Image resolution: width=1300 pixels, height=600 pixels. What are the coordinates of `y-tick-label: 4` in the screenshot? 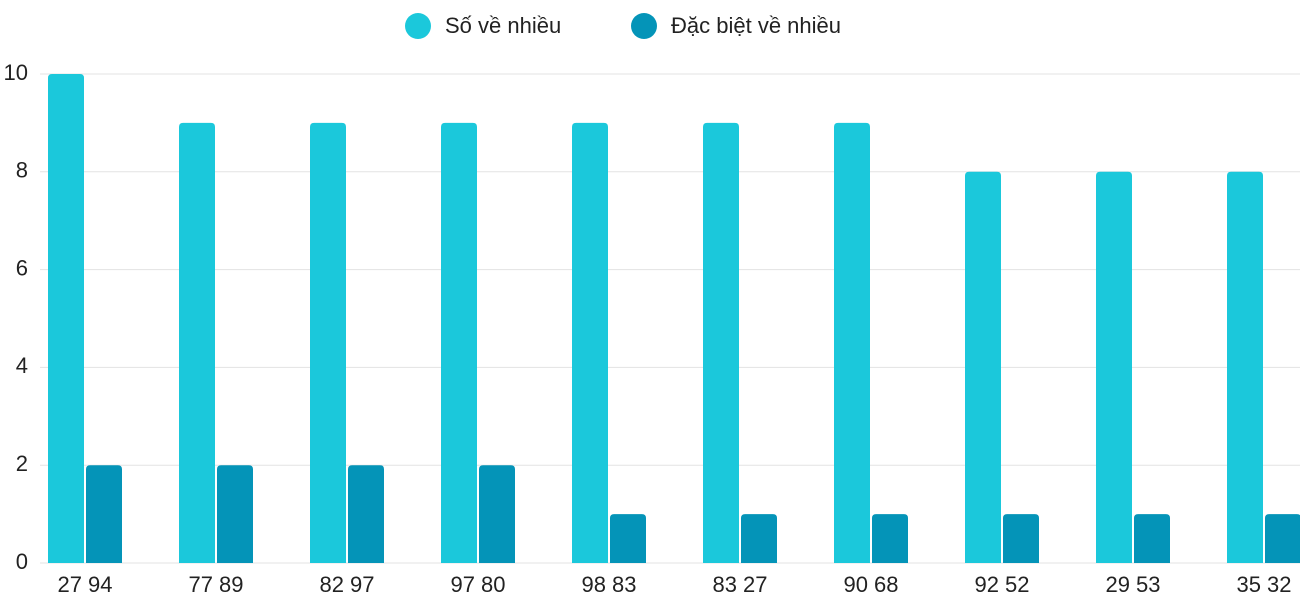 It's located at (22, 365).